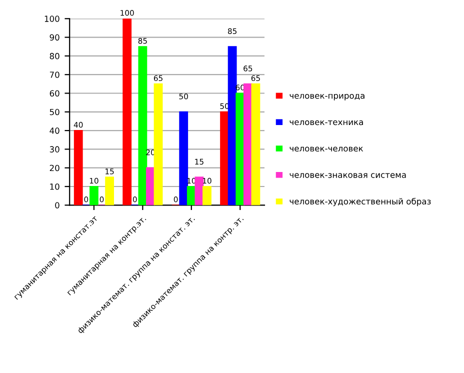  Describe the element at coordinates (348, 175) in the screenshot. I see `legend-label: человек-знаковая система` at that location.